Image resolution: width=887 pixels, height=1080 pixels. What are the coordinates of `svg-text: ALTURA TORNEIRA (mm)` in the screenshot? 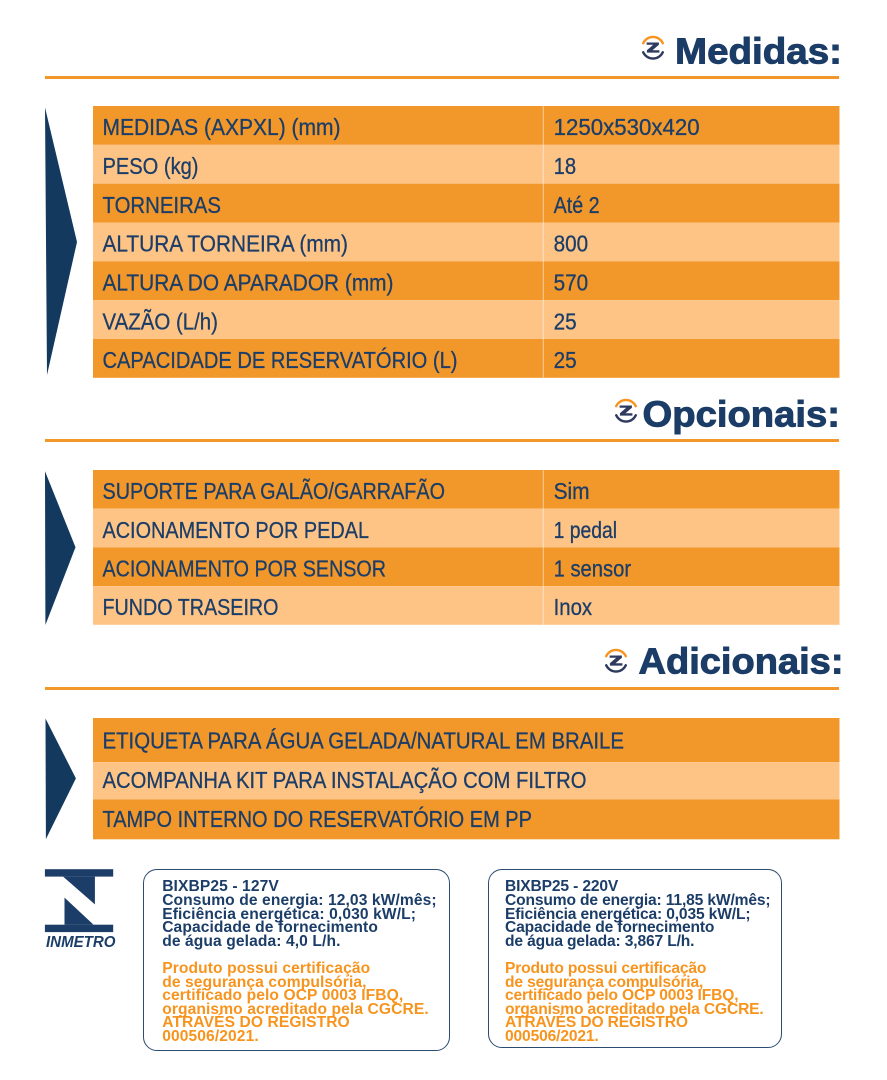 It's located at (225, 243).